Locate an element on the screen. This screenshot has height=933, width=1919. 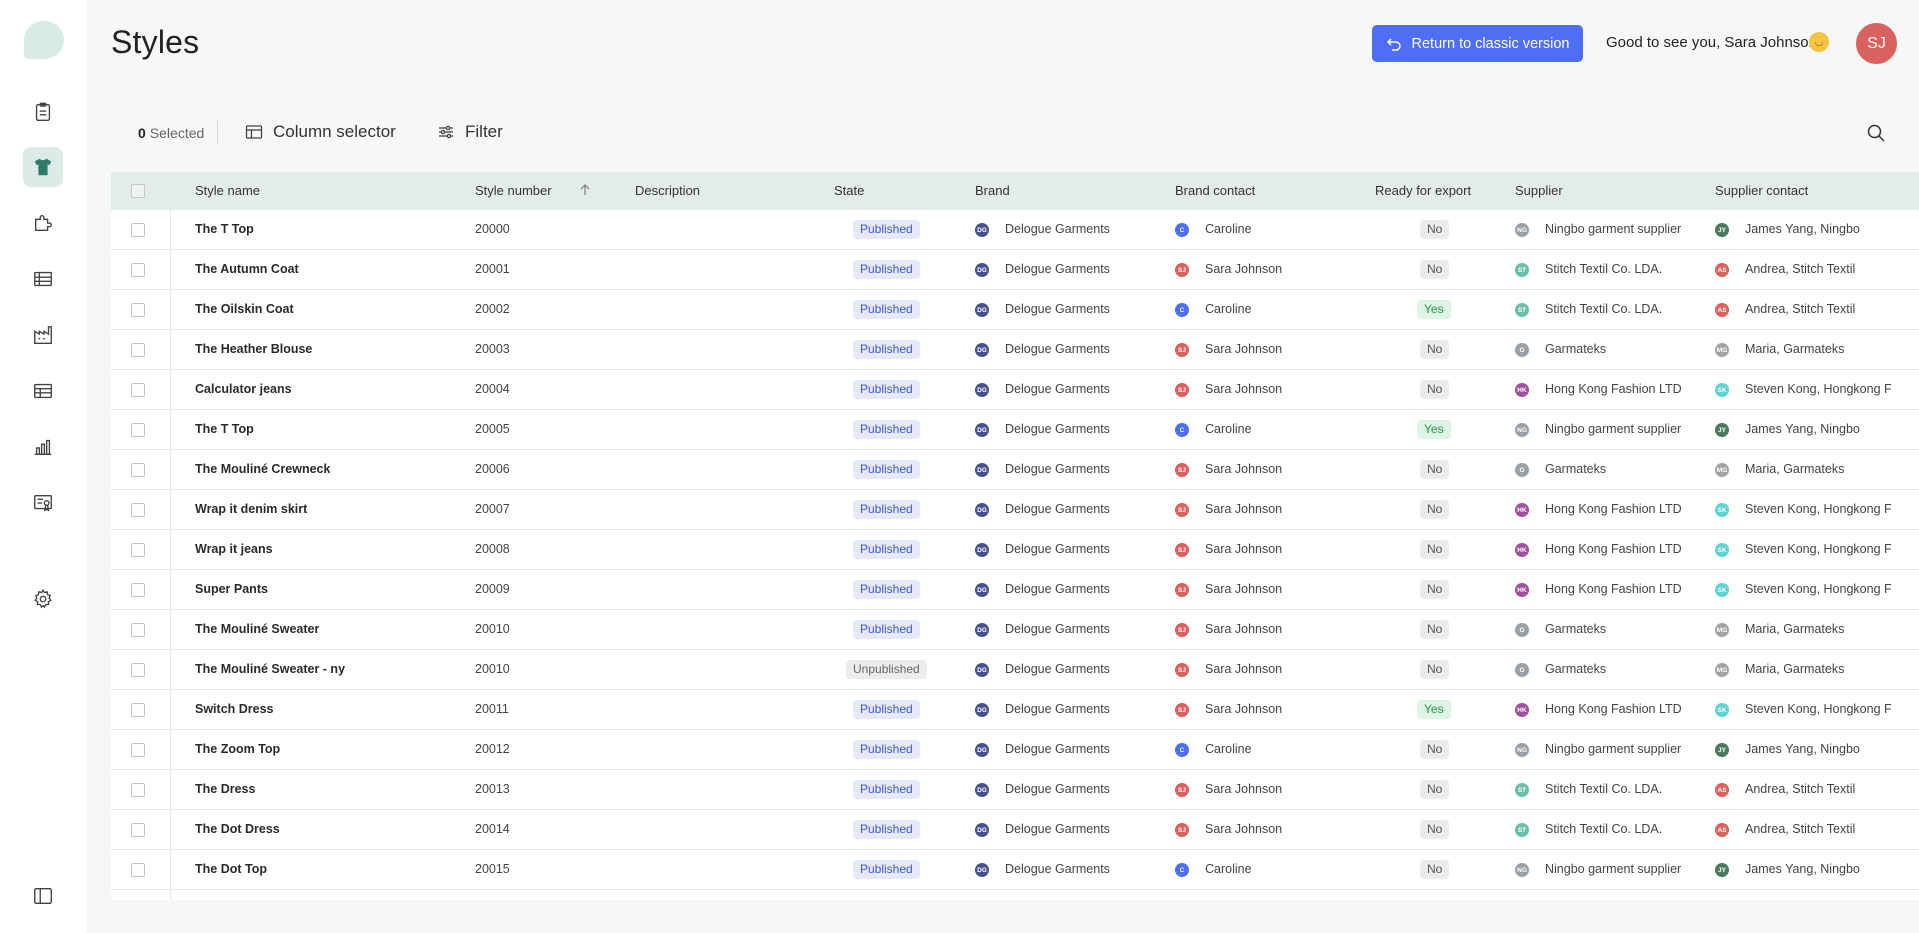
nav-reports is located at coordinates (43, 447).